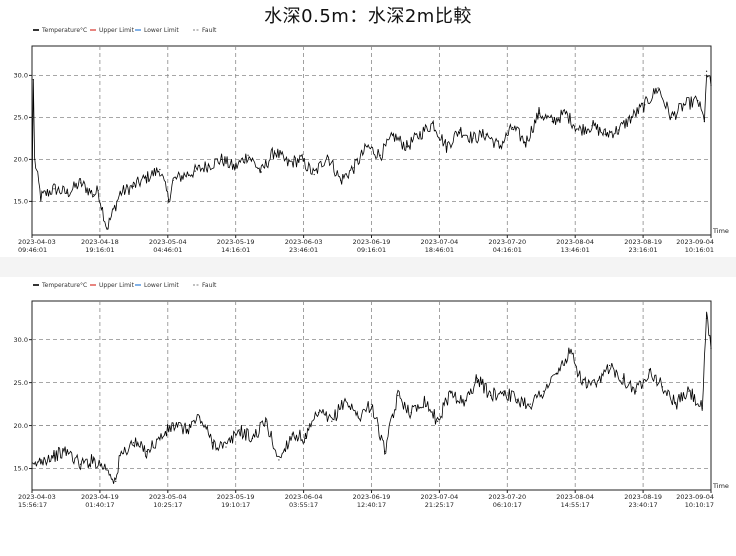  I want to click on page-title: 水深0.5m：水深2m比較, so click(368, 16).